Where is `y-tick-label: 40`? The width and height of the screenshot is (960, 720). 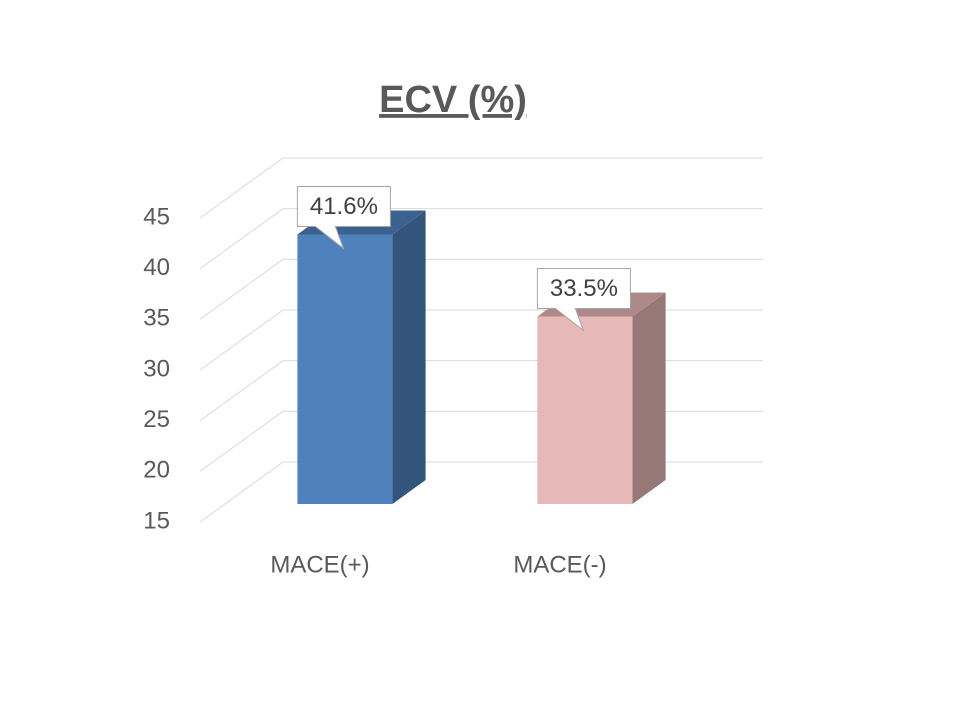
y-tick-label: 40 is located at coordinates (156, 267).